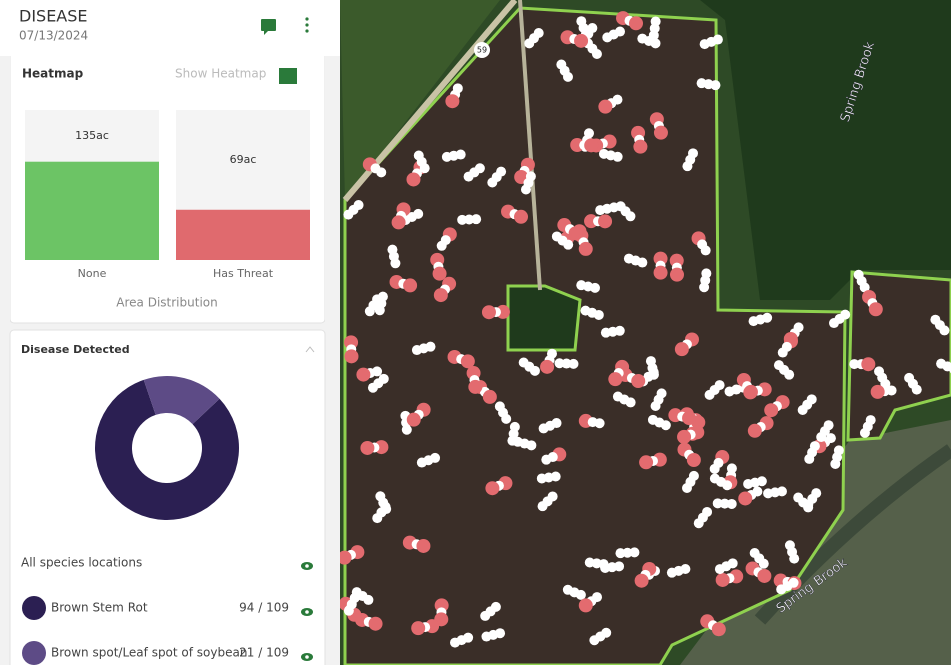  I want to click on comment-icon-tail, so click(266, 33).